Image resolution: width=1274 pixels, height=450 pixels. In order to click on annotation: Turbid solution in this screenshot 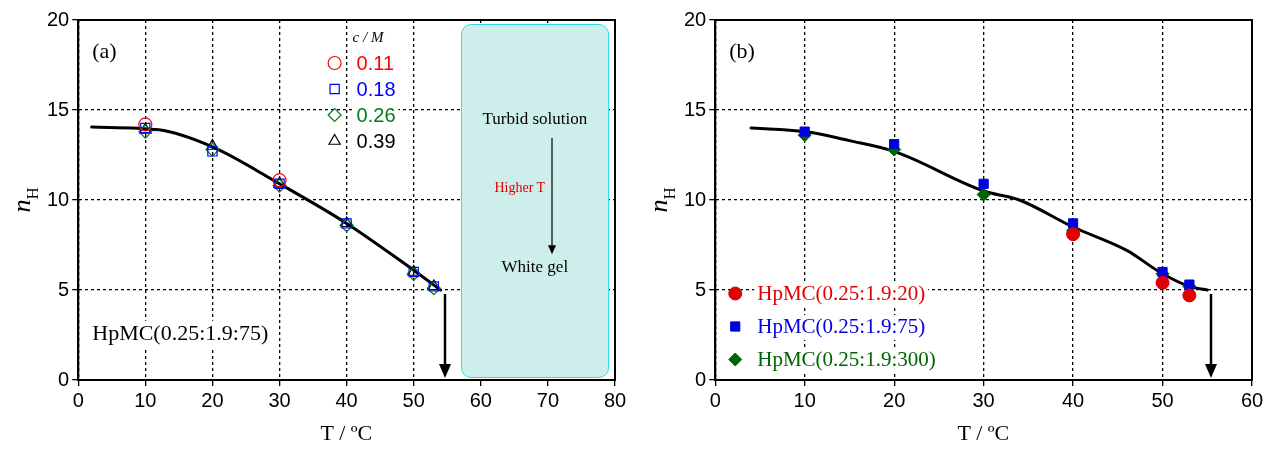, I will do `click(535, 119)`.